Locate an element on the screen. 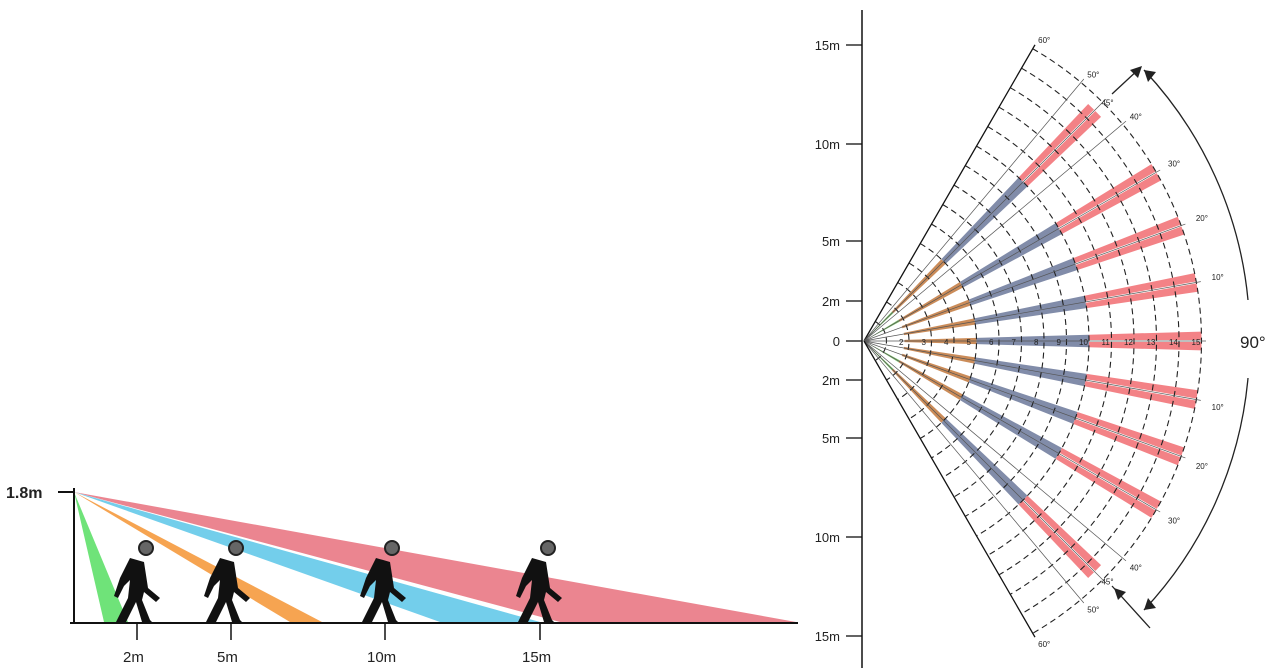 This screenshot has width=1279, height=668. ring-number-label: 5 is located at coordinates (969, 342).